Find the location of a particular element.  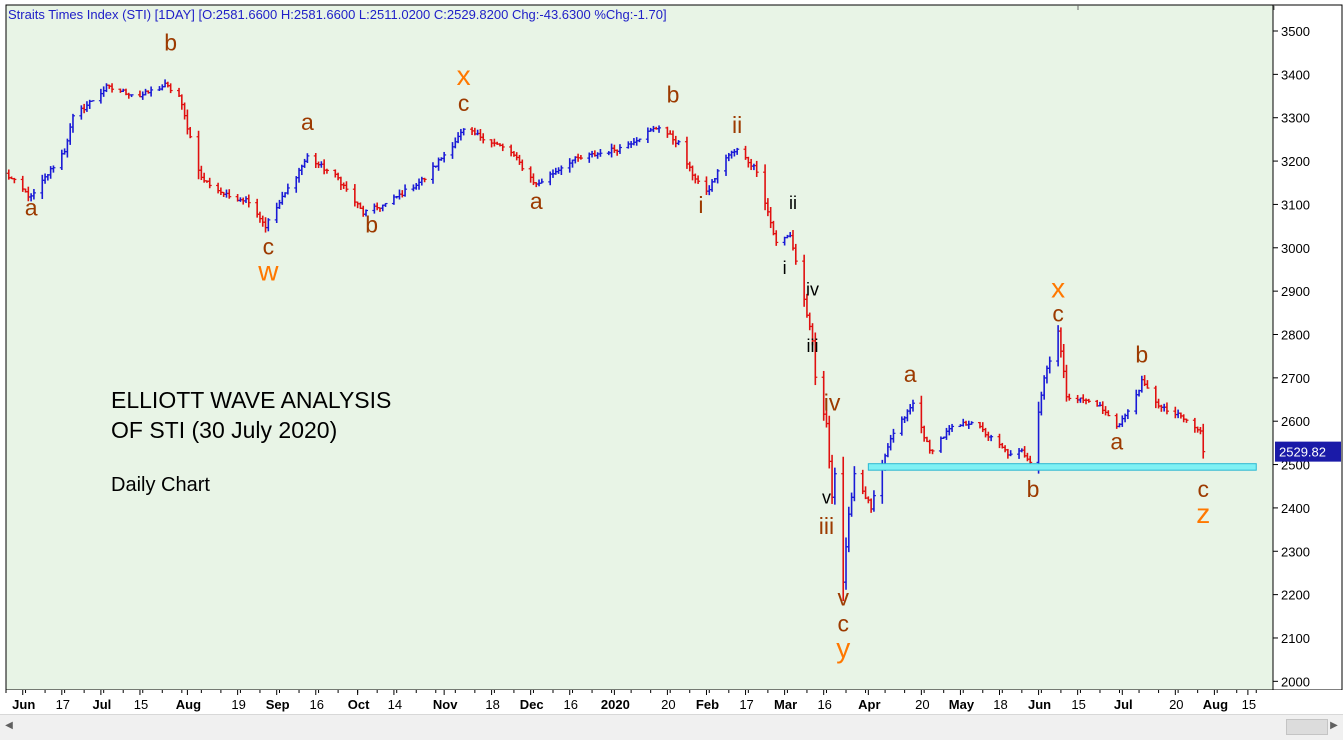

scroll-left-icon: ◀ is located at coordinates (9, 725).